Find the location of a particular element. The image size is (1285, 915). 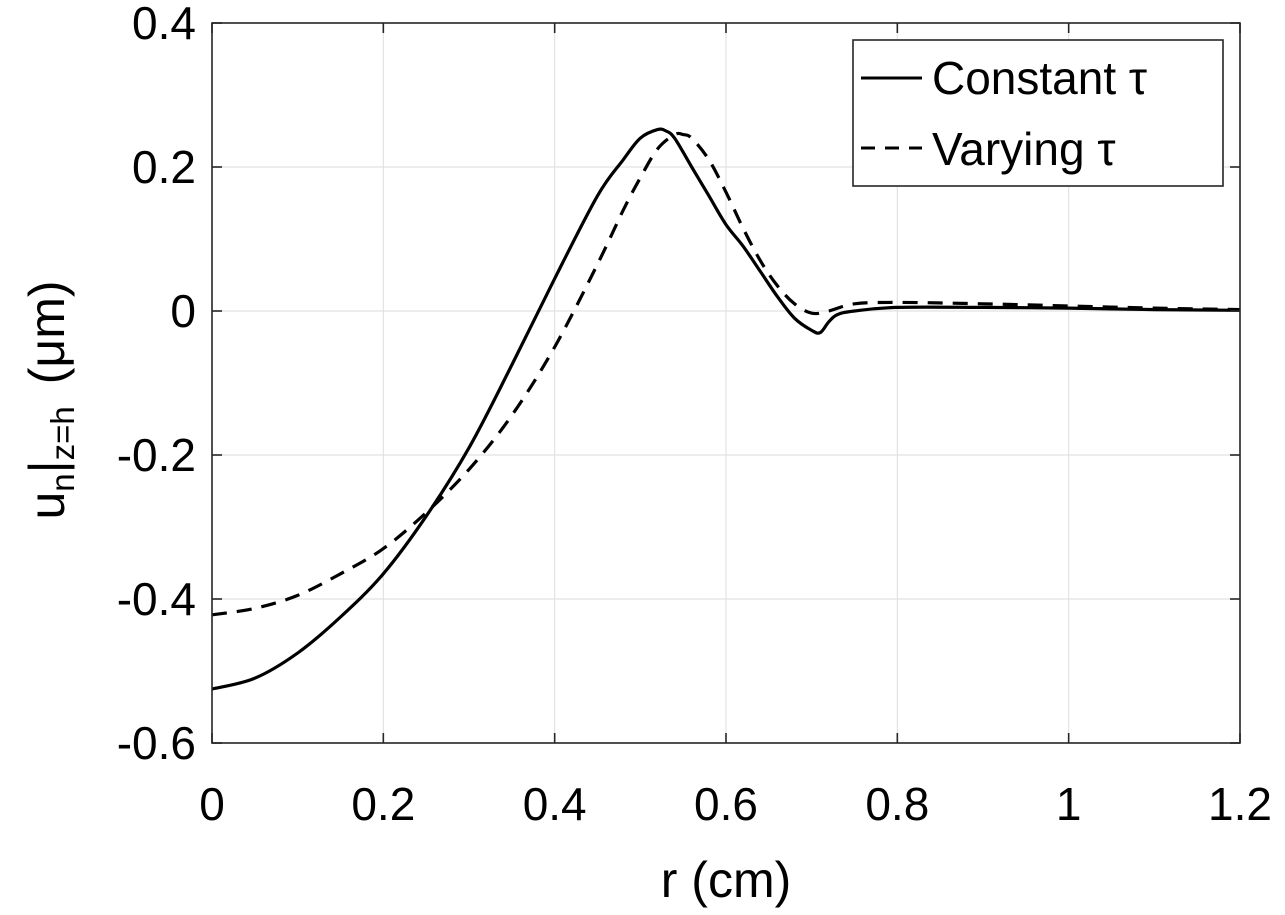

y-label-sub-z: z=h is located at coordinates (62, 433).